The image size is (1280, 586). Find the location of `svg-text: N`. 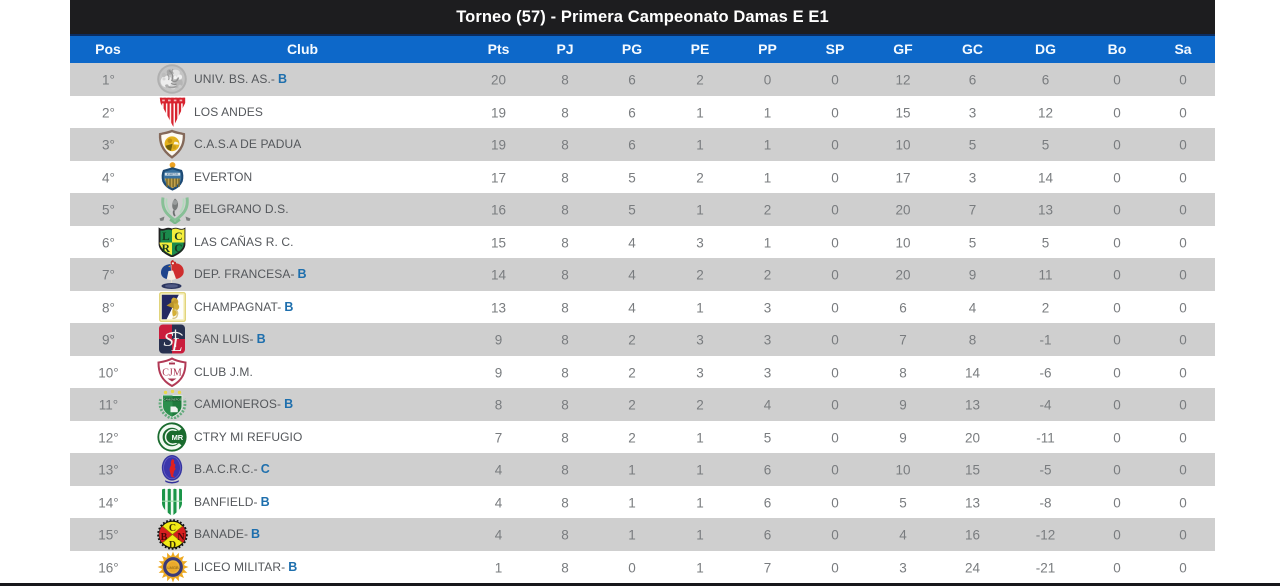

svg-text: N is located at coordinates (181, 537).